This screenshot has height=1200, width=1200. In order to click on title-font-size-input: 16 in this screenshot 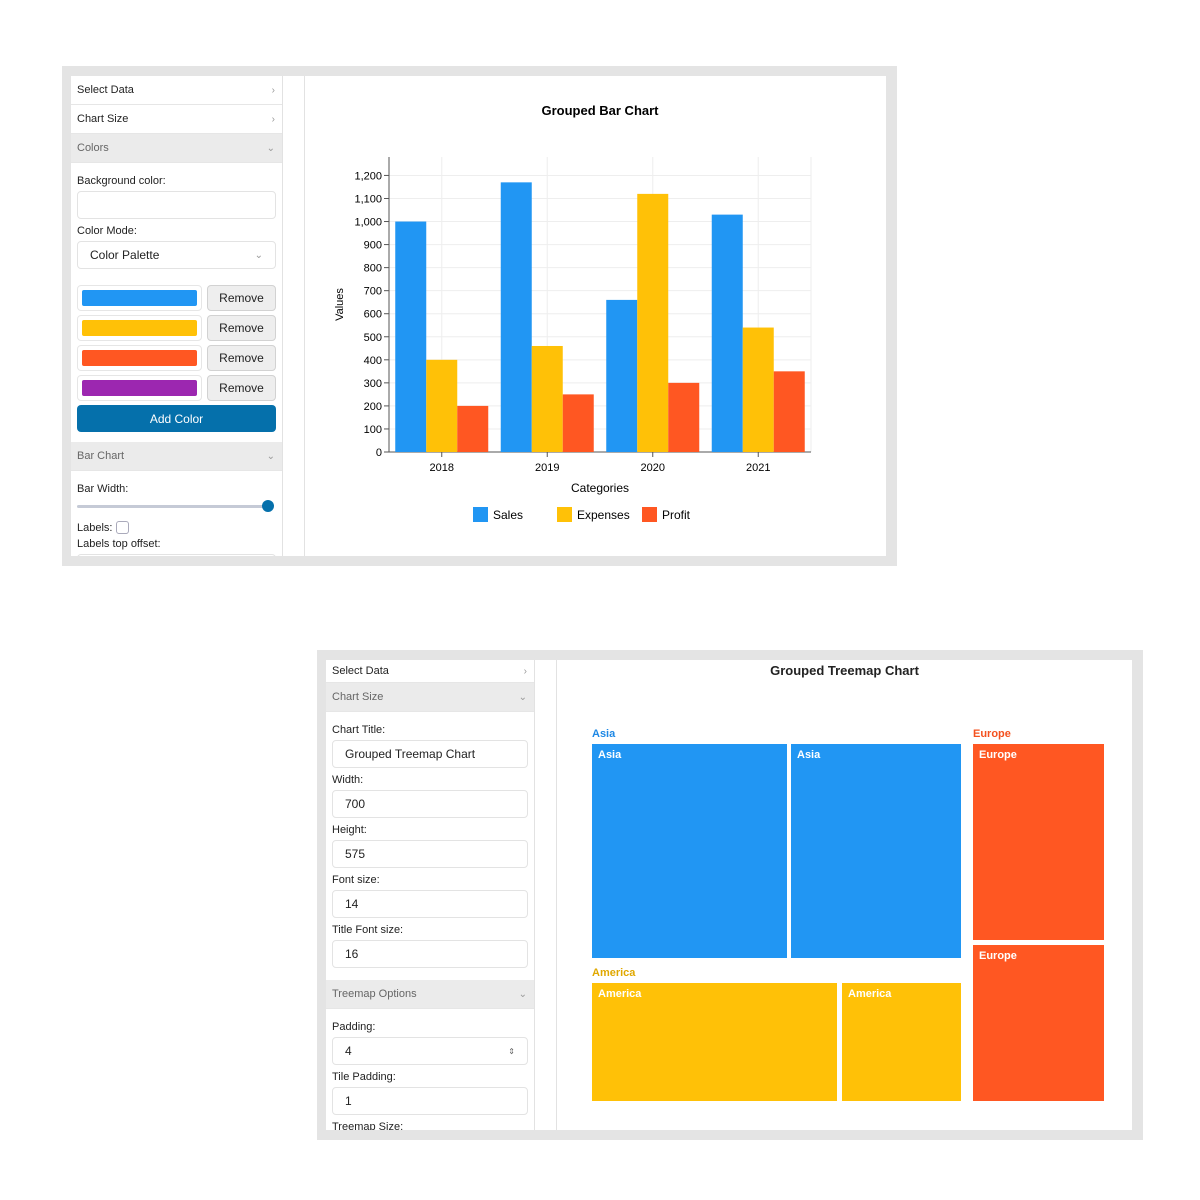, I will do `click(430, 954)`.